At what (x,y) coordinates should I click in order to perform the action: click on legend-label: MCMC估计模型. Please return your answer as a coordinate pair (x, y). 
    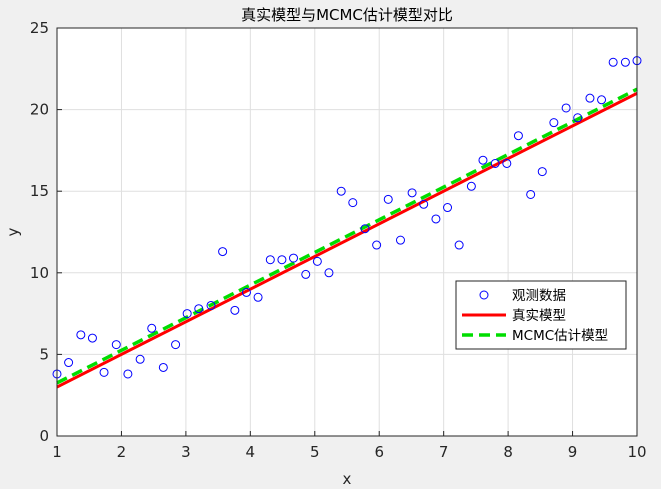
    Looking at the image, I should click on (560, 336).